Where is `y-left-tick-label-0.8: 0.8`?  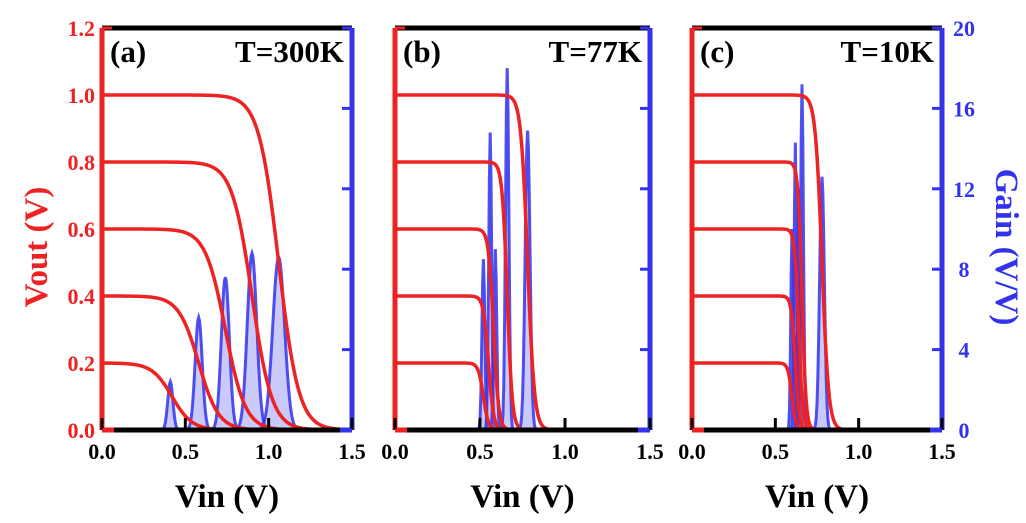
y-left-tick-label-0.8: 0.8 is located at coordinates (82, 162).